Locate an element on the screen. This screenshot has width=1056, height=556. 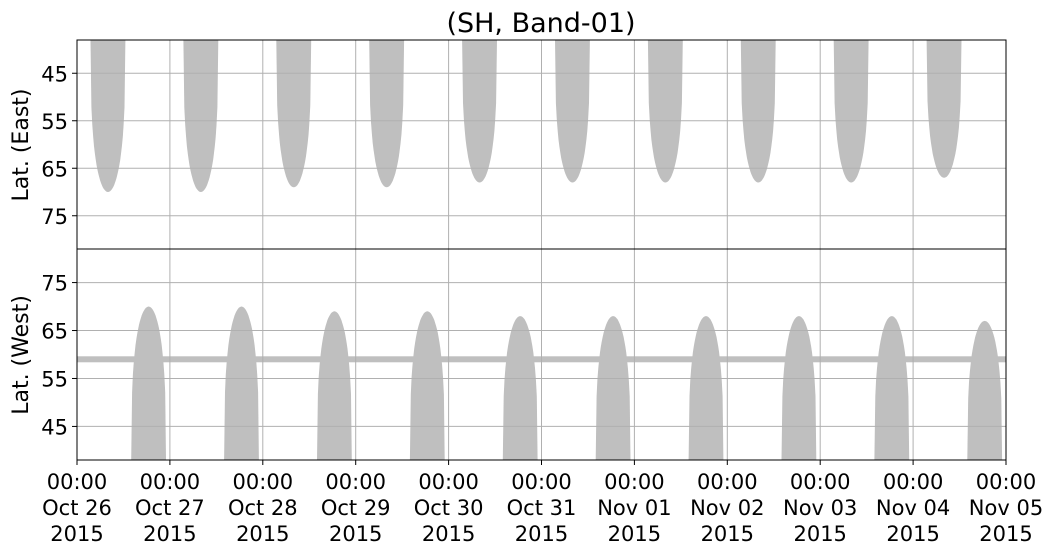
x-tick-label: Oct 26 is located at coordinates (77, 508).